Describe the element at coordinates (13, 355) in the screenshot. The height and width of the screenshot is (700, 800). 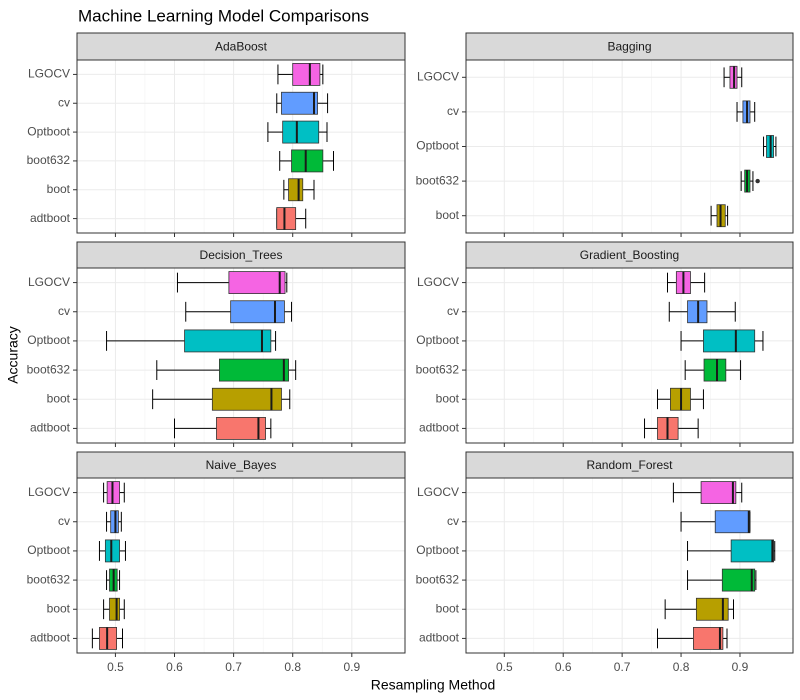
I see `y-axis-label: Accuracy` at that location.